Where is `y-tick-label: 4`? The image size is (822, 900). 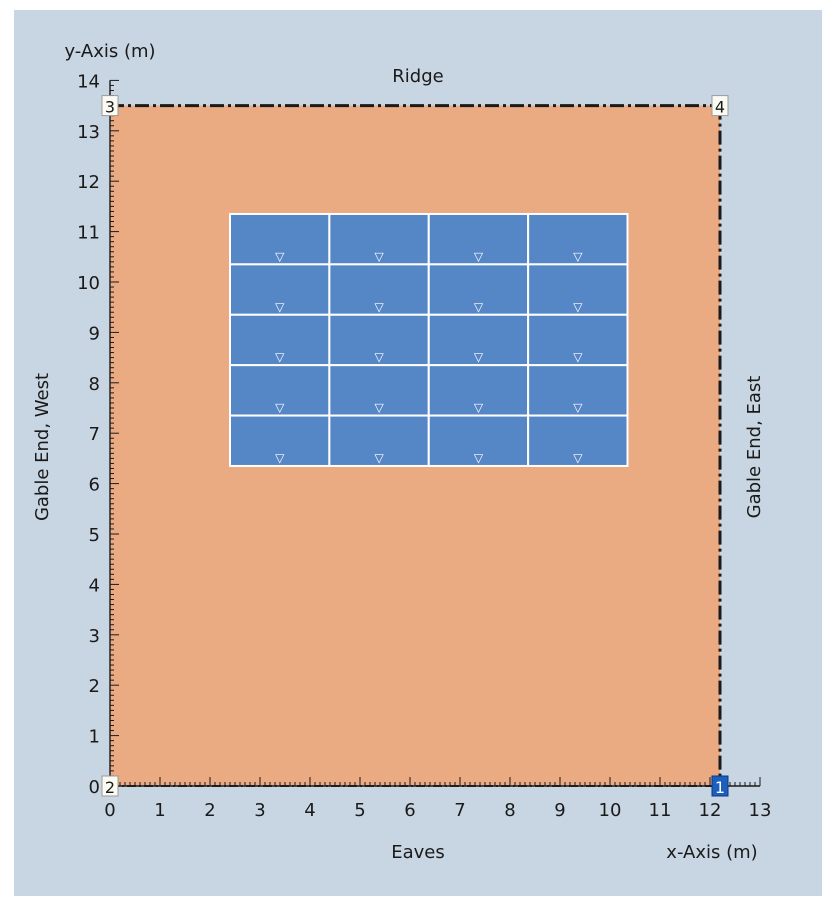 y-tick-label: 4 is located at coordinates (94, 585).